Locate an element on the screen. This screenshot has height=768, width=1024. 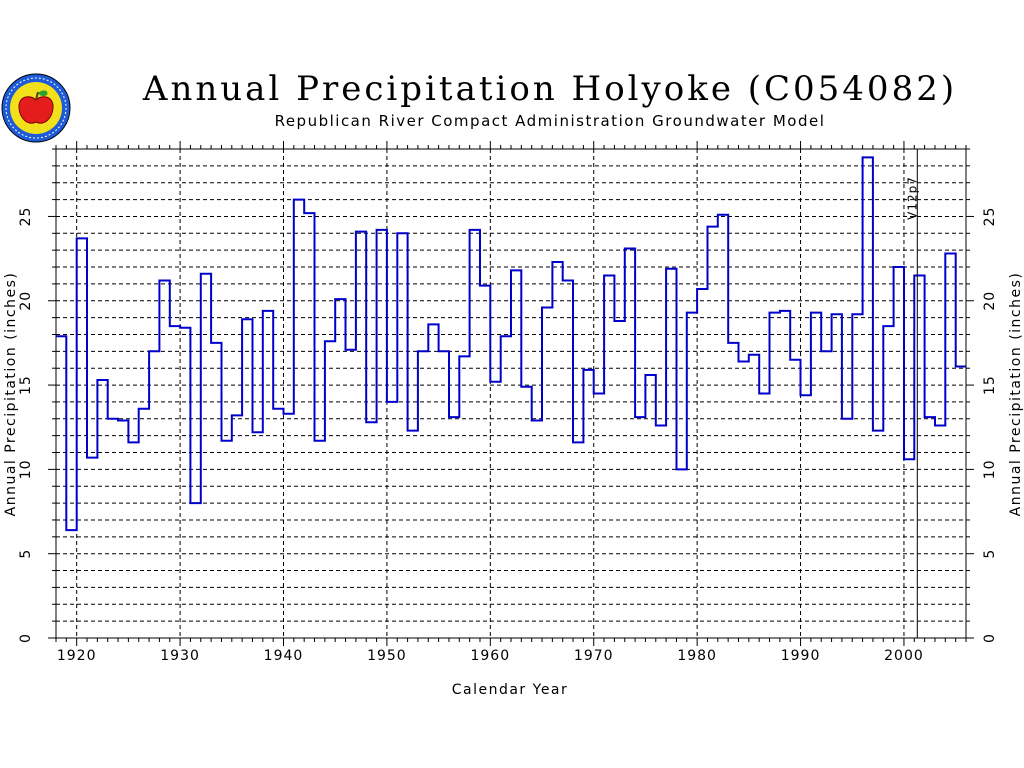
x-tick-label: 1960 is located at coordinates (490, 656).